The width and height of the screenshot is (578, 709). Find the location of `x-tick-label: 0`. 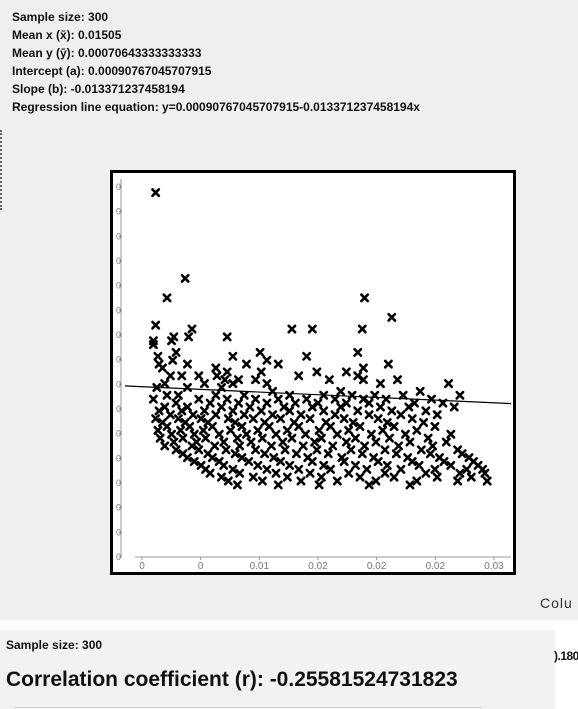

x-tick-label: 0 is located at coordinates (142, 566).